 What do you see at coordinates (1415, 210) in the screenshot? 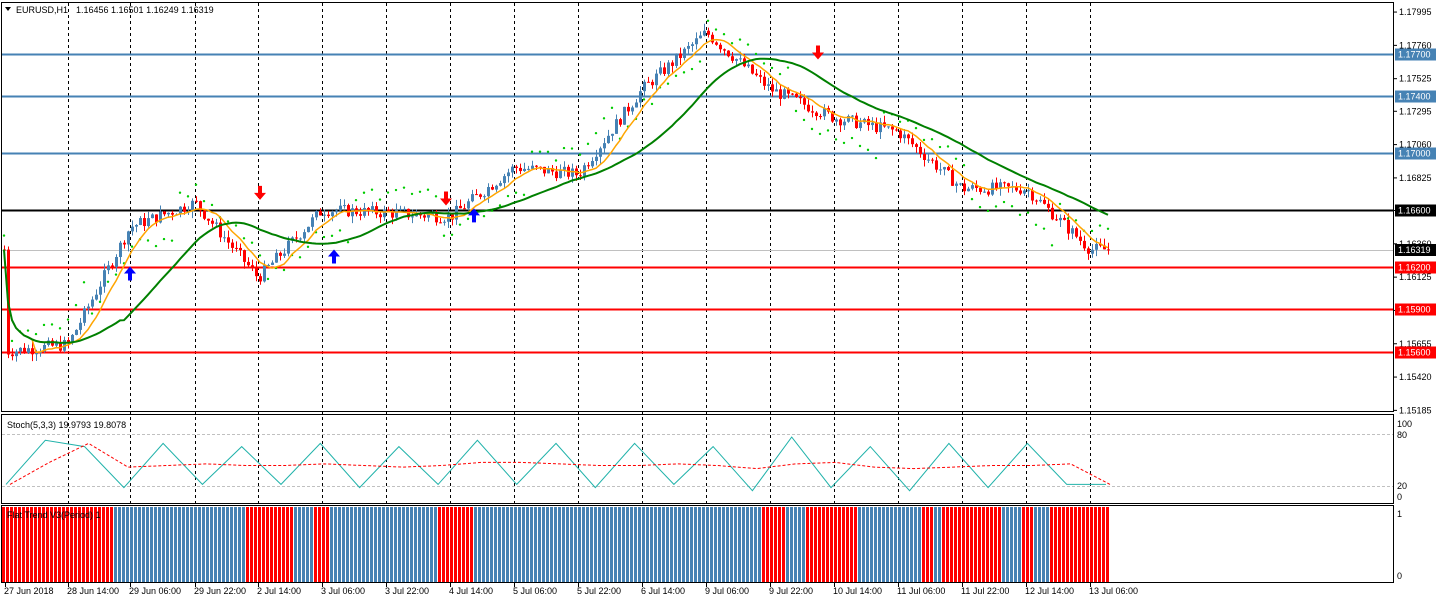
I see `level-tag` at bounding box center [1415, 210].